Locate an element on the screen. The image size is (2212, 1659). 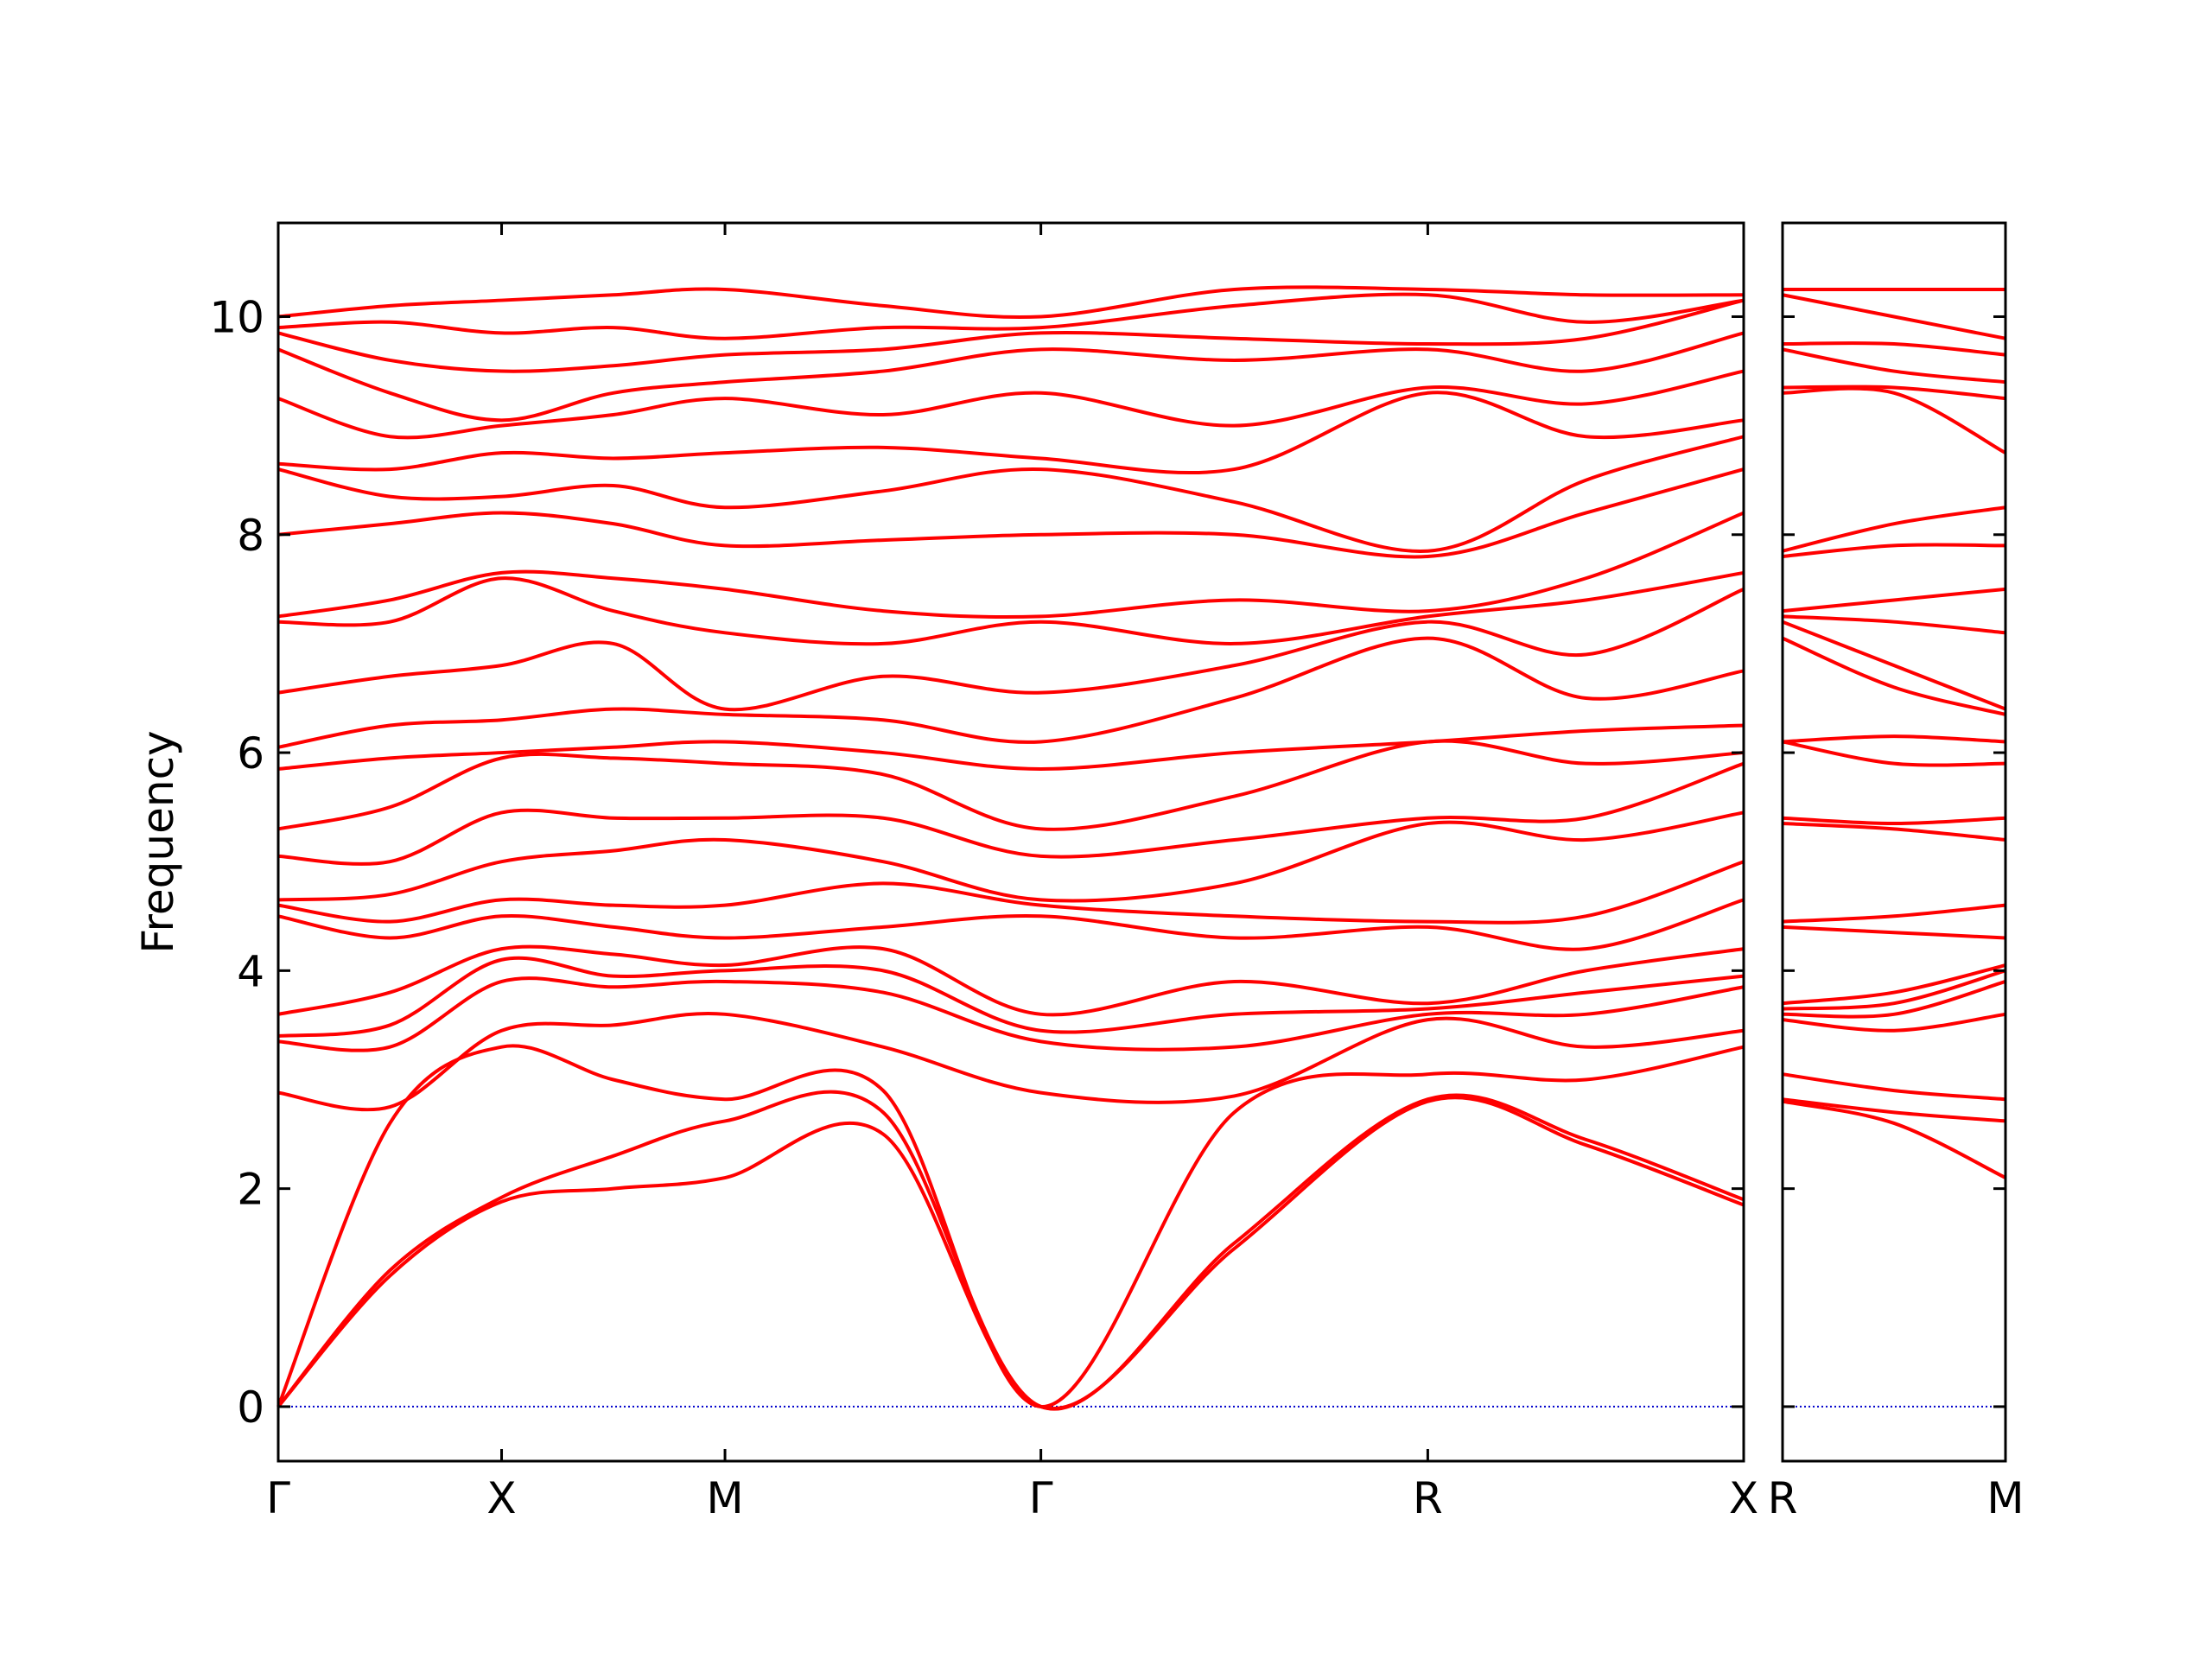
y-tick-label: 0 is located at coordinates (250, 1407).